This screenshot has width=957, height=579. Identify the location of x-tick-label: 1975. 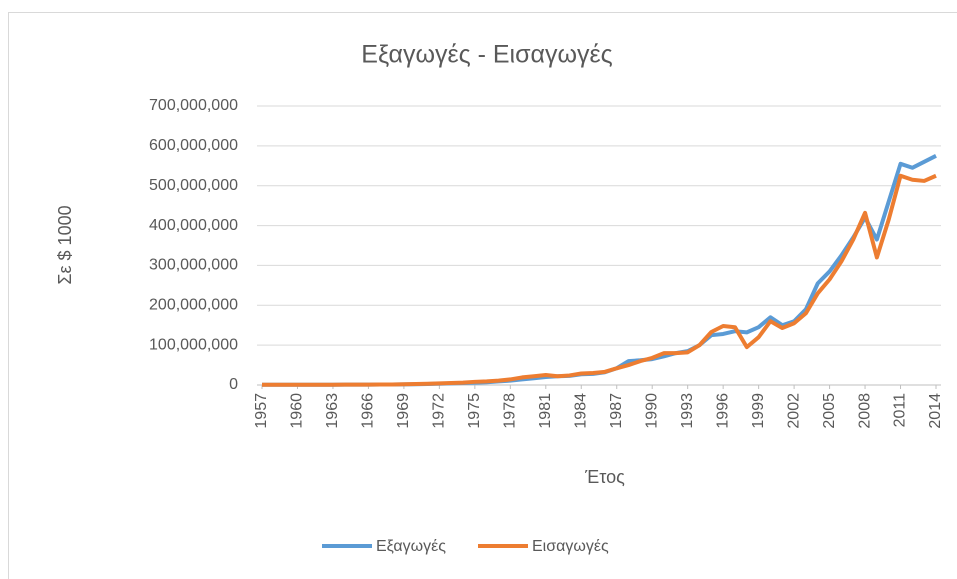
(474, 411).